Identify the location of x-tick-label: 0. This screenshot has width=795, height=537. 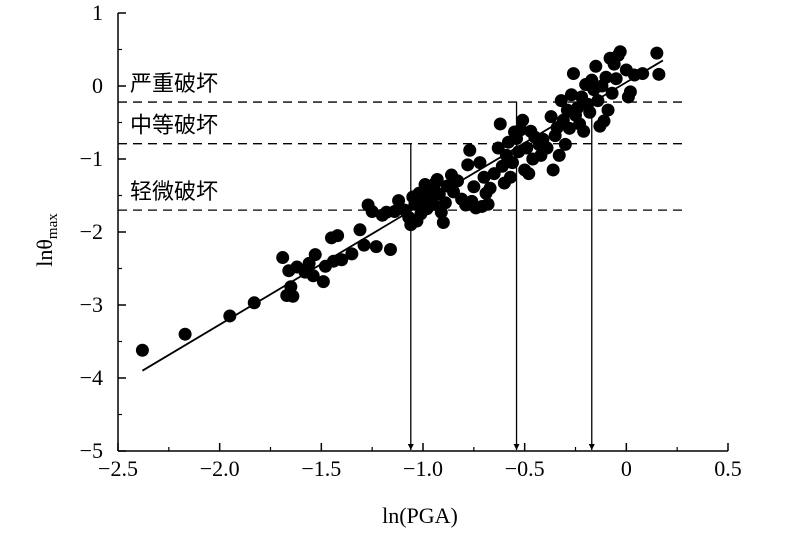
(626, 468).